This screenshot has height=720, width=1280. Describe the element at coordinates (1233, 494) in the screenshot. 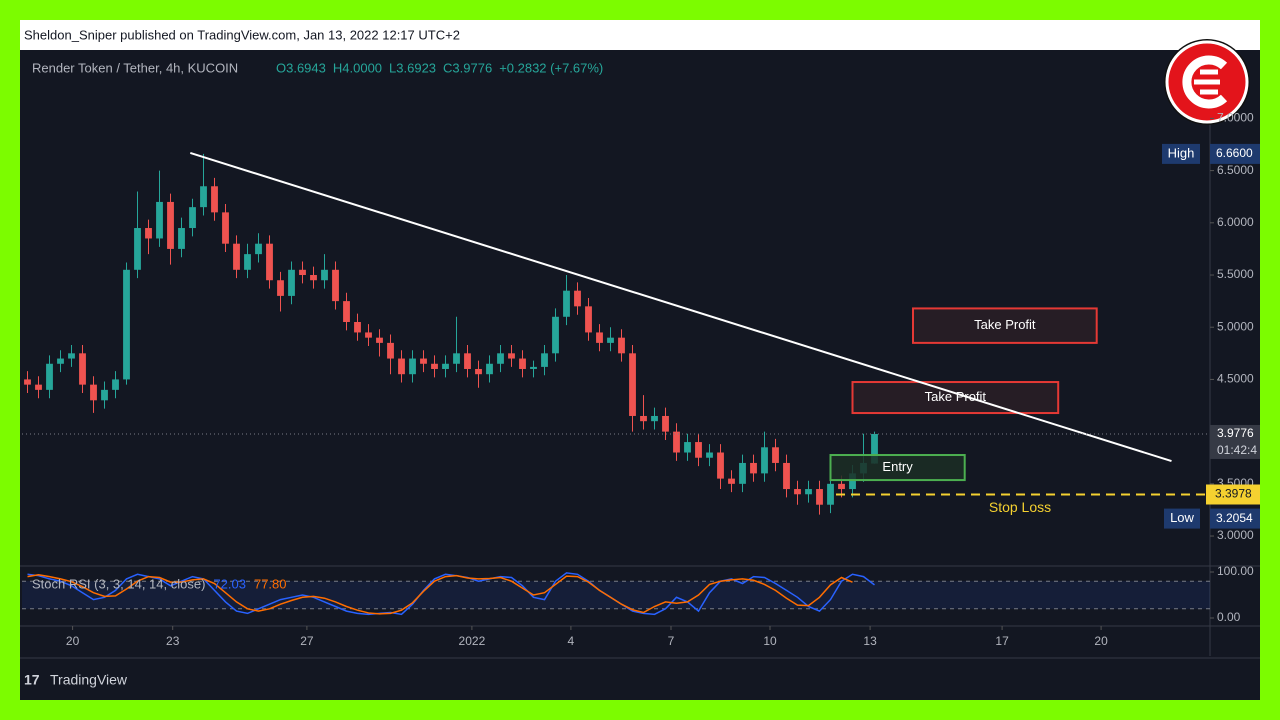

I see `stop-loss-tag` at that location.